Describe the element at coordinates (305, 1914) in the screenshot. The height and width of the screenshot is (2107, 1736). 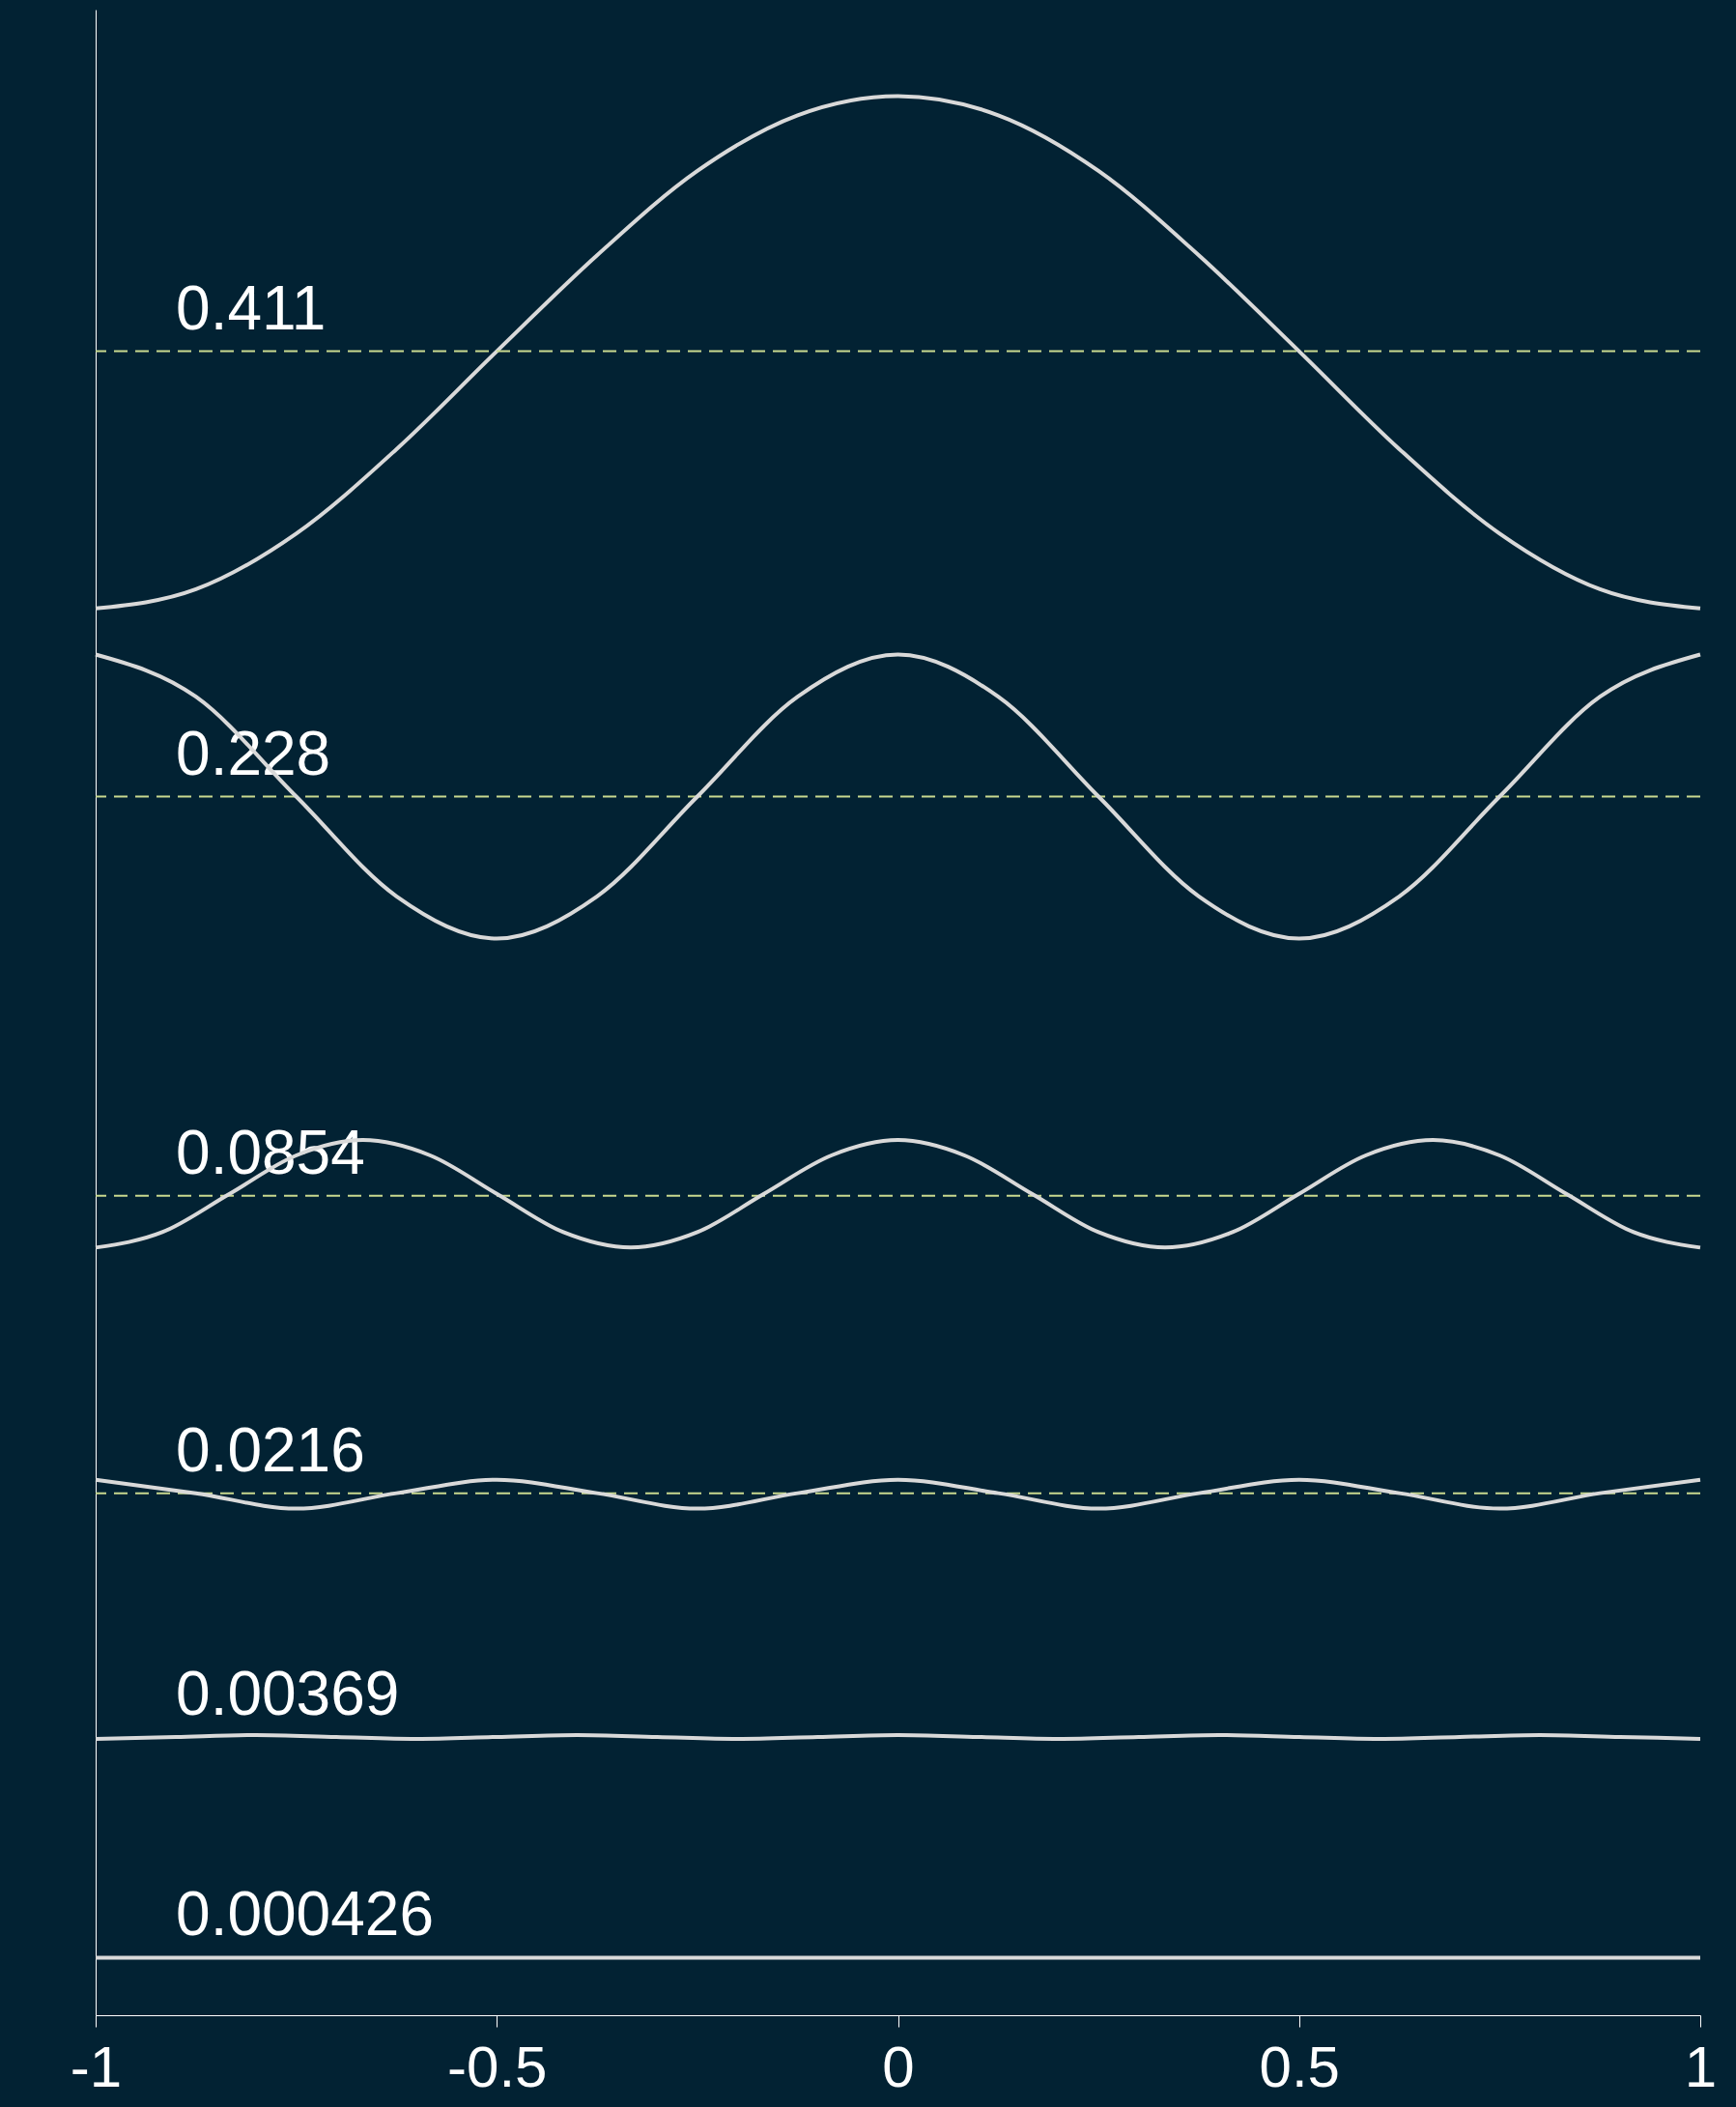
I see `annotation: 0.000426` at that location.